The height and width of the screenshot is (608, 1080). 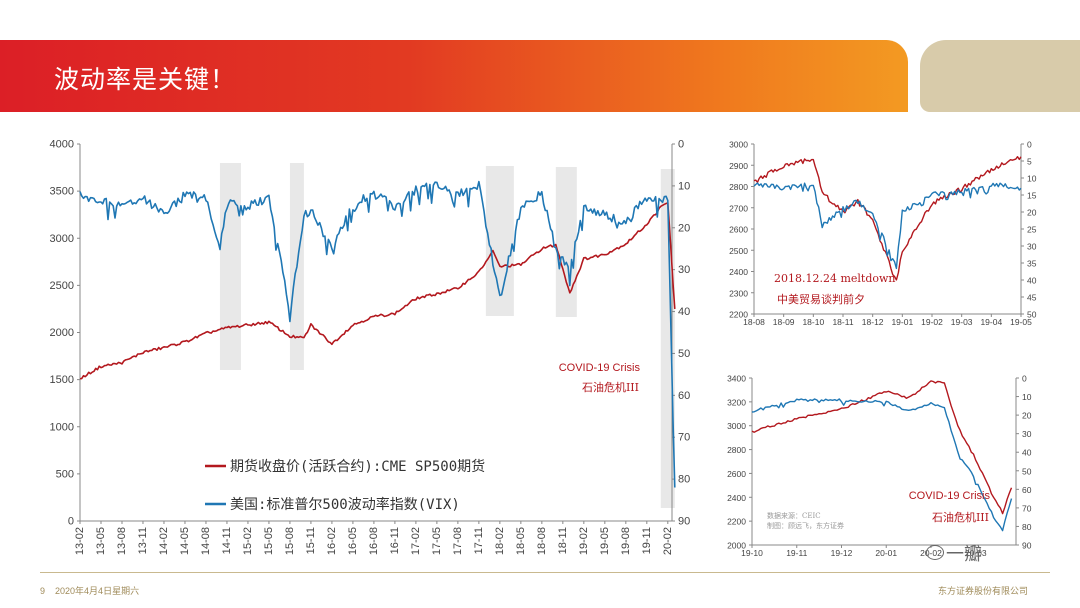 What do you see at coordinates (1027, 546) in the screenshot?
I see `y-tick-label-right: 90` at bounding box center [1027, 546].